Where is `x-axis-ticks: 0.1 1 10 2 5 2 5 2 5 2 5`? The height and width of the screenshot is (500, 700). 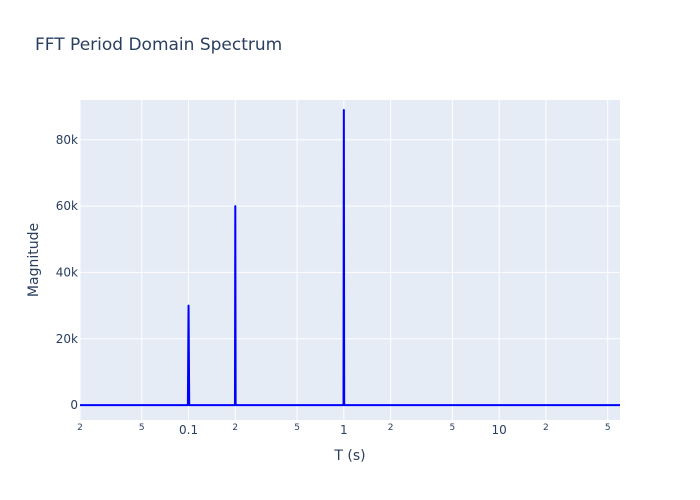 x-axis-ticks: 0.1 1 10 2 5 2 5 2 5 2 5 is located at coordinates (343, 430).